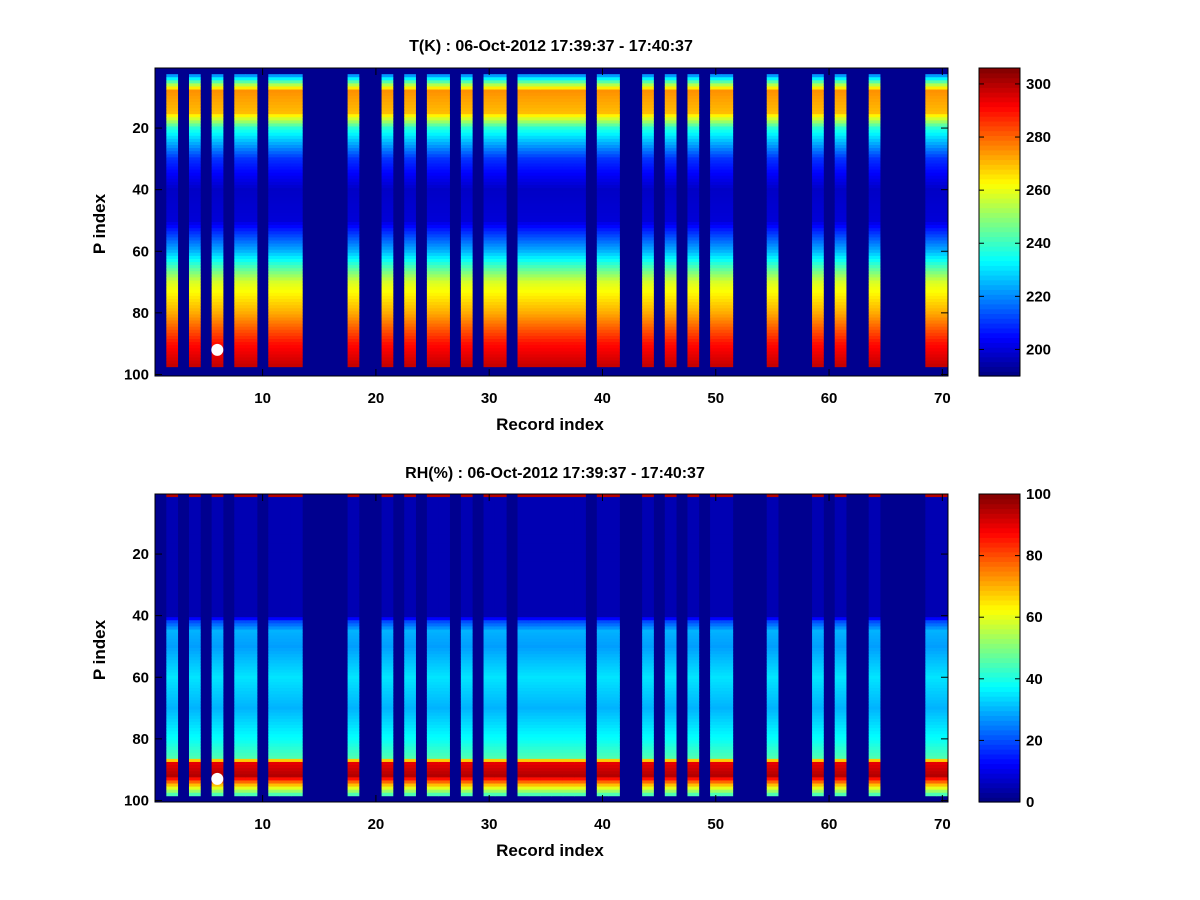  What do you see at coordinates (140, 190) in the screenshot?
I see `y-tick-label: 40` at bounding box center [140, 190].